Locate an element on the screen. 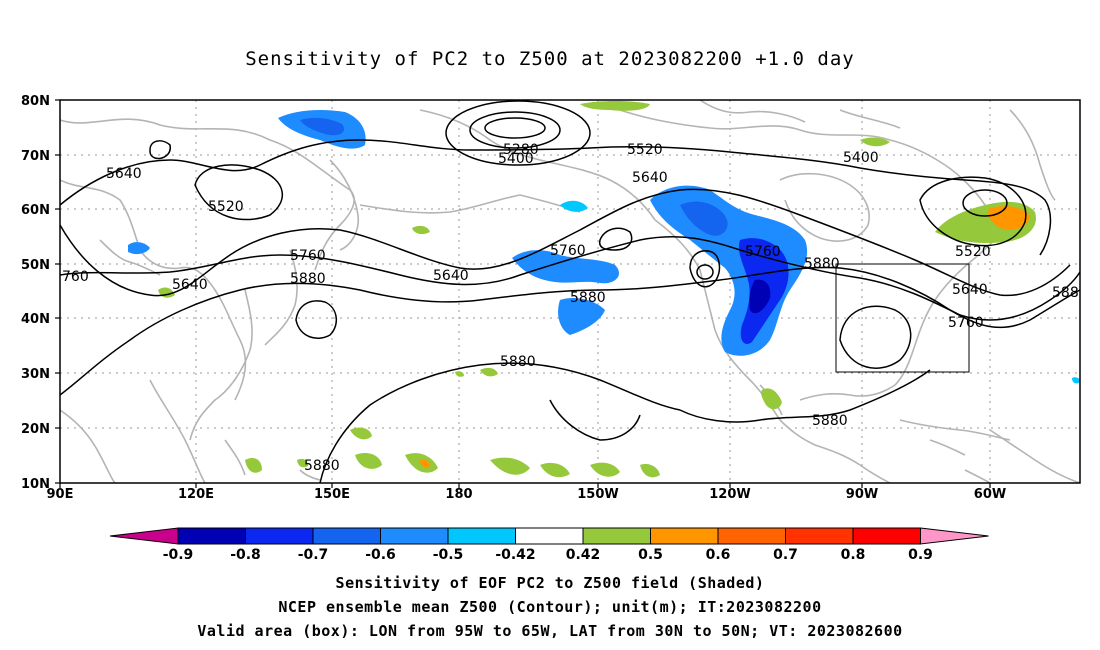 The height and width of the screenshot is (650, 1100). colorbar-tick-label: -0.42 is located at coordinates (515, 555).